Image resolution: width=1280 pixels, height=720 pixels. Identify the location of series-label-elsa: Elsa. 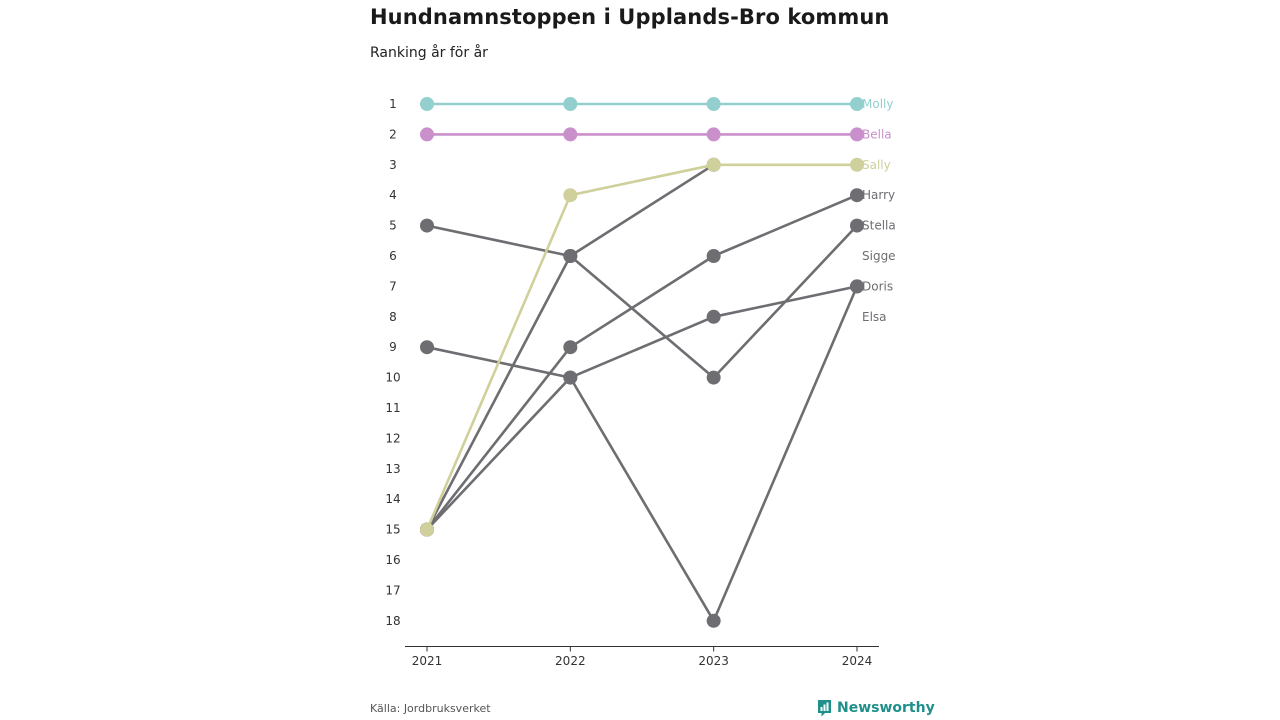
(874, 317).